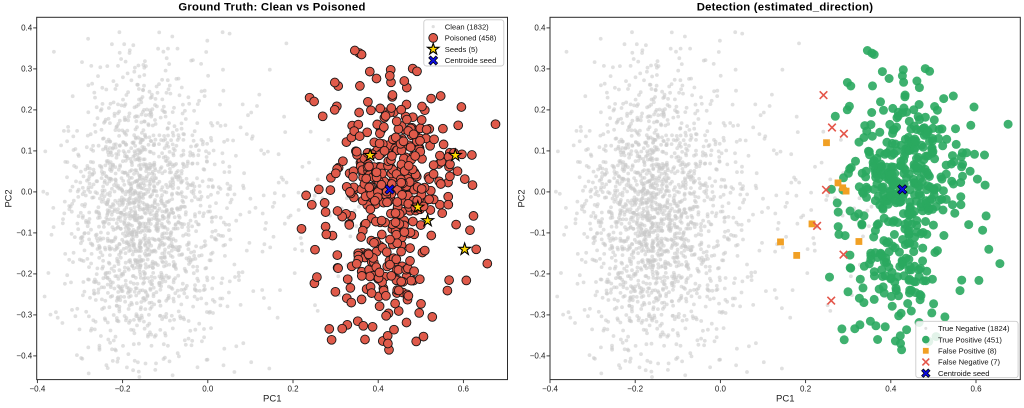 The image size is (1024, 408). I want to click on svg-text: Seeds (5), so click(461, 49).